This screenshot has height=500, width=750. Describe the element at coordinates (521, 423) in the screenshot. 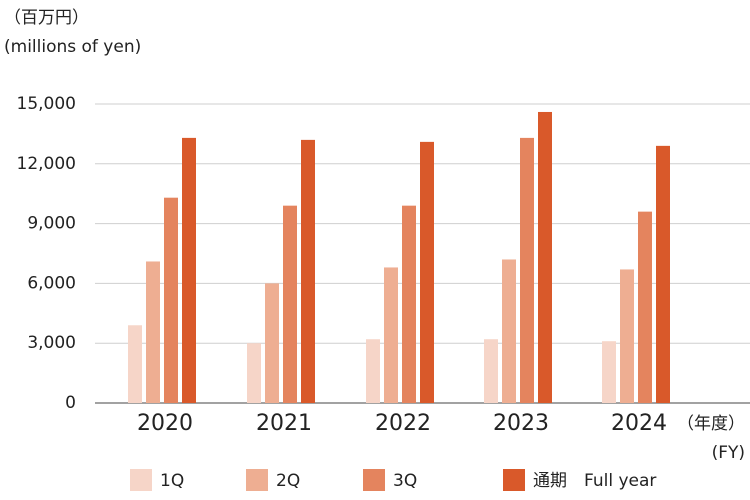

I see `x-tick-label: 2023` at that location.